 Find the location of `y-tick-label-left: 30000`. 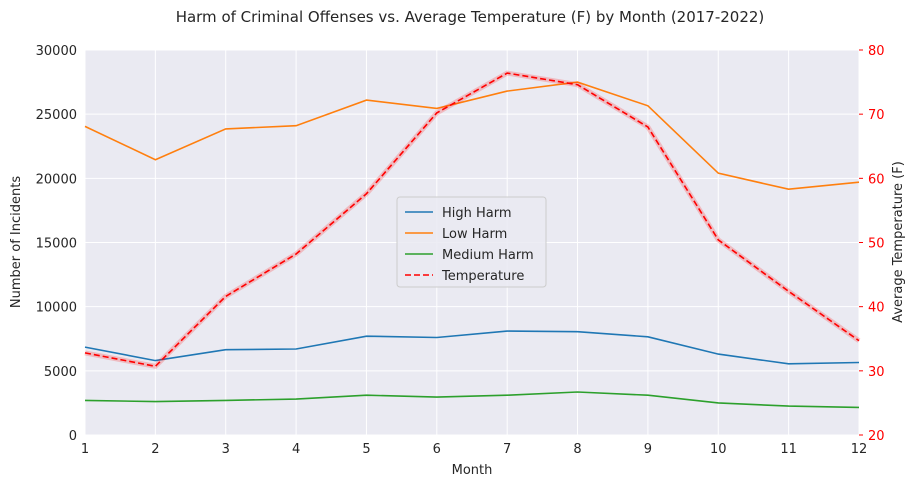

y-tick-label-left: 30000 is located at coordinates (56, 51).